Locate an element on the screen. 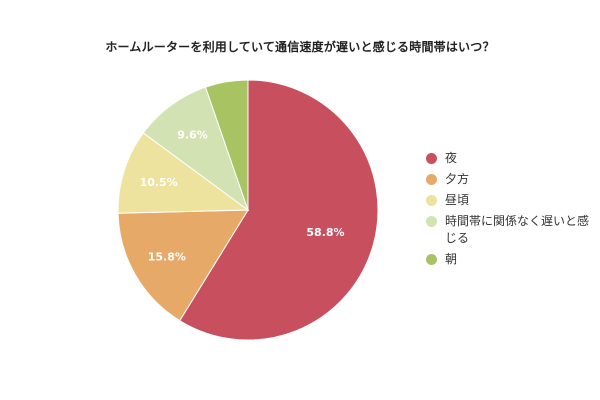 The width and height of the screenshot is (600, 400). legend-swatch-morning is located at coordinates (431, 259).